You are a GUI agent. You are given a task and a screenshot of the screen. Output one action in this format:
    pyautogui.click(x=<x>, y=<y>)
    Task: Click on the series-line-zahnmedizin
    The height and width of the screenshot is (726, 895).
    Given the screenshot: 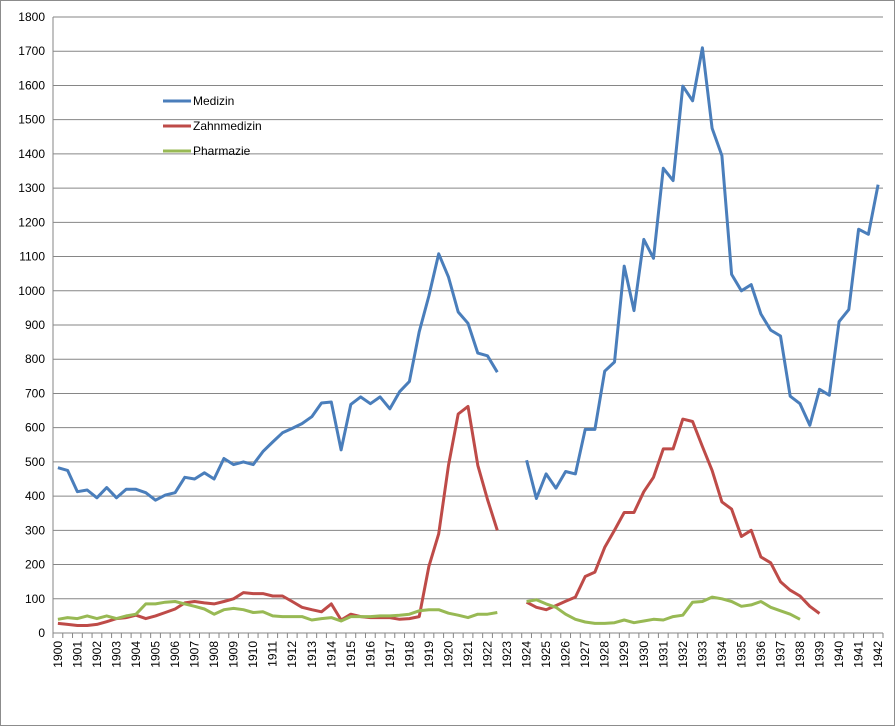 What is the action you would take?
    pyautogui.click(x=673, y=516)
    